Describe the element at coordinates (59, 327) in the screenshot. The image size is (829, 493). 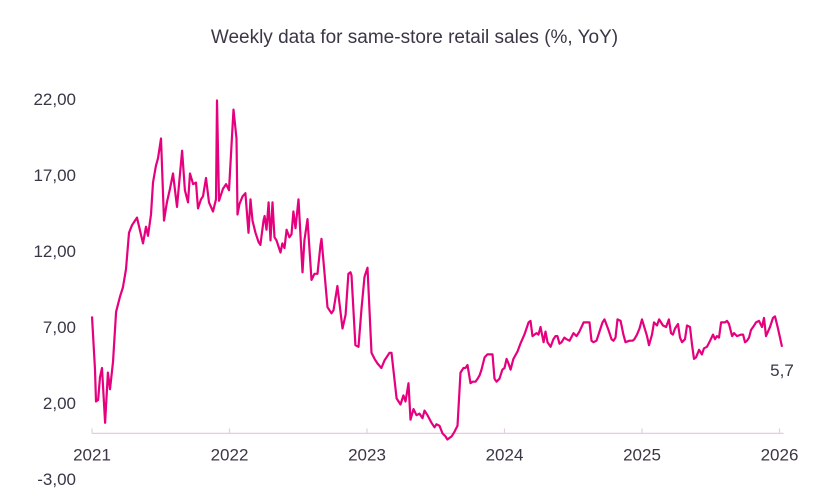
I see `y-tick-label: 7,00` at that location.